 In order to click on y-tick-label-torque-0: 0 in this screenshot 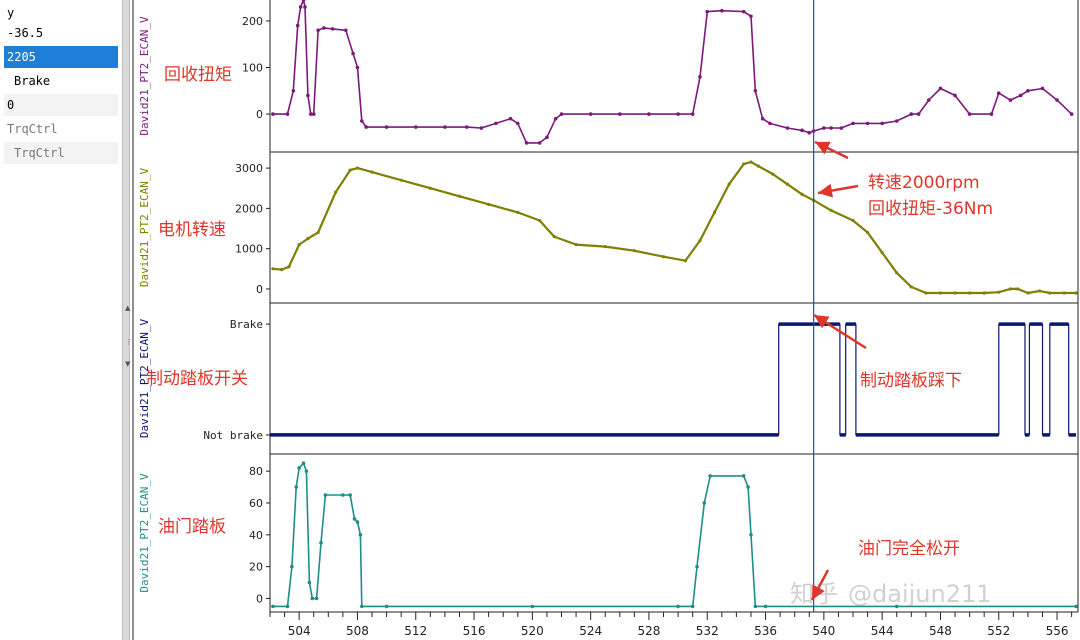, I will do `click(259, 114)`.